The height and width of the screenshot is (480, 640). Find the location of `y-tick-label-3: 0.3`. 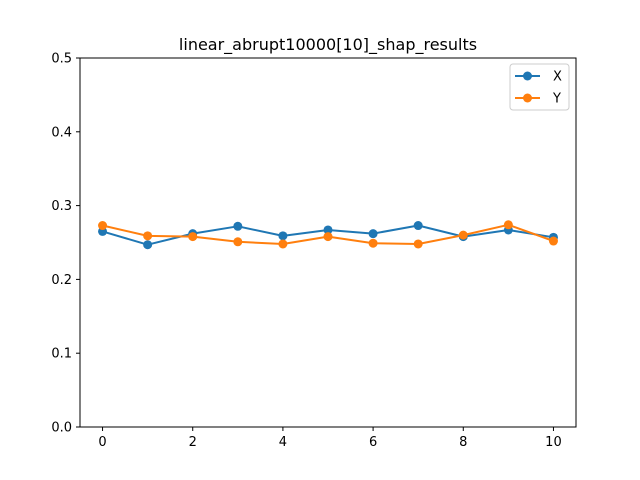

y-tick-label-3: 0.3 is located at coordinates (61, 206).